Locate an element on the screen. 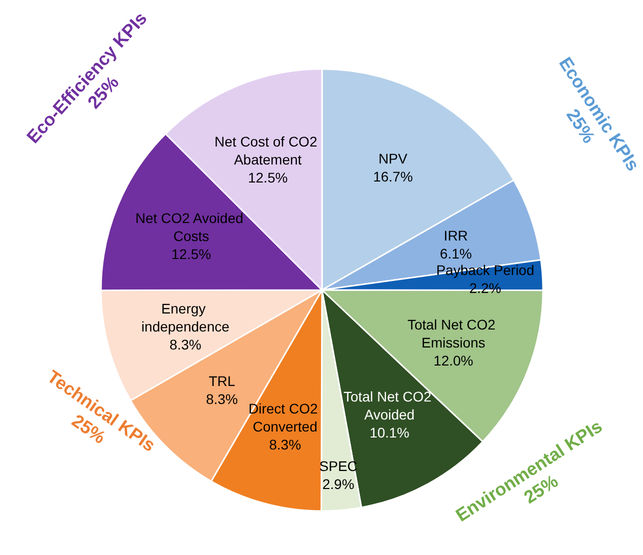 The image size is (643, 555). data-label: 10.1% is located at coordinates (390, 432).